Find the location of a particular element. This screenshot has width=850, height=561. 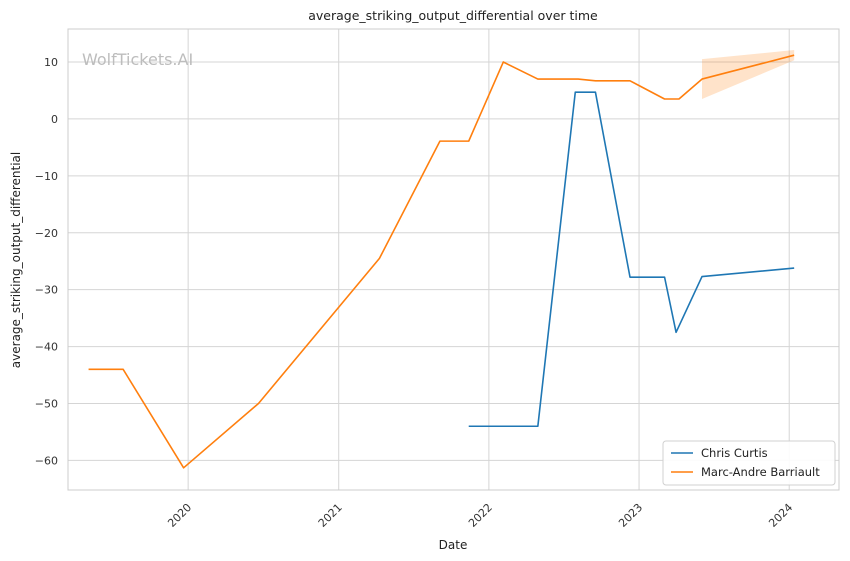

legend: Chris Curtis Marc-Andre Barriault is located at coordinates (749, 463).